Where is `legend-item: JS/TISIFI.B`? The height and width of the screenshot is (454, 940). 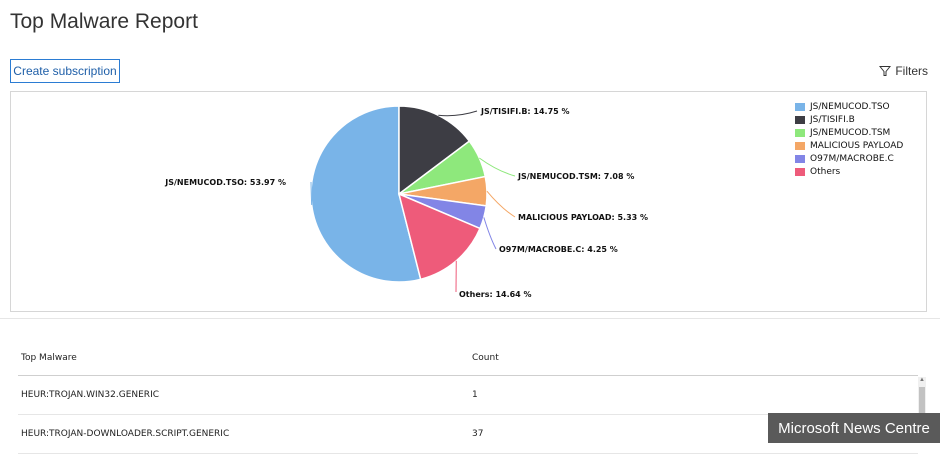 legend-item: JS/TISIFI.B is located at coordinates (849, 119).